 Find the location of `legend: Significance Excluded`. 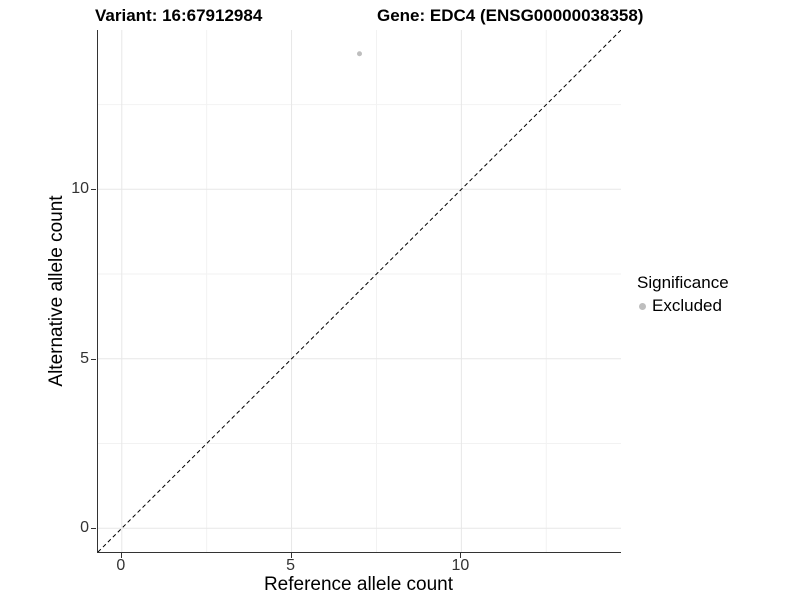

legend: Significance Excluded is located at coordinates (683, 294).